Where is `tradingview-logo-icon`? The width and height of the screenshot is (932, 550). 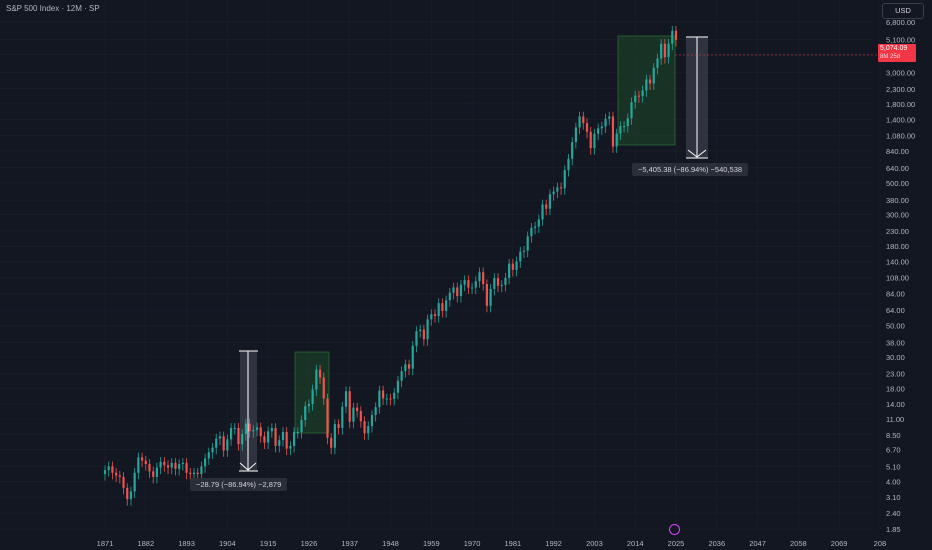 tradingview-logo-icon is located at coordinates (674, 529).